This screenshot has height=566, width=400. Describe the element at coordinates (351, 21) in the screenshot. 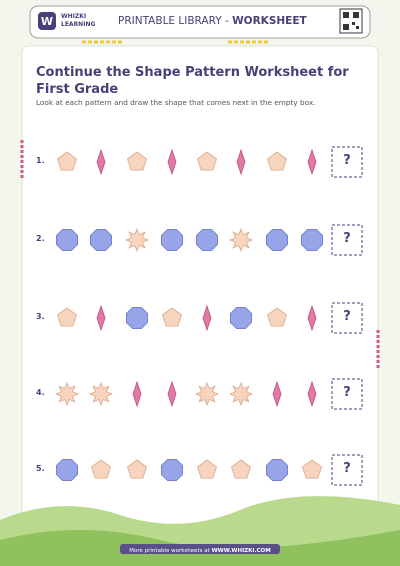

I see `qr-pattern` at that location.